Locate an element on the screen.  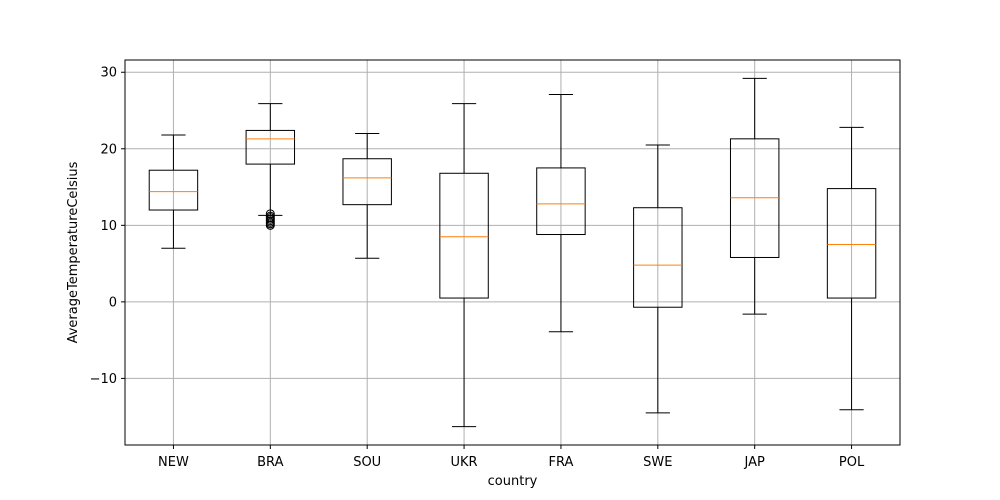
box-jap is located at coordinates (754, 196).